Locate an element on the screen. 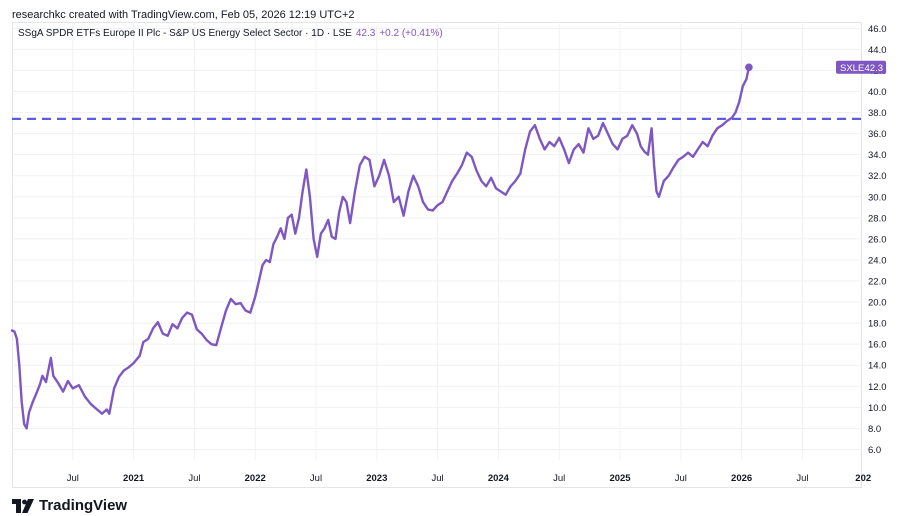 The image size is (905, 516). y-tick-label: 32.0 is located at coordinates (877, 176).